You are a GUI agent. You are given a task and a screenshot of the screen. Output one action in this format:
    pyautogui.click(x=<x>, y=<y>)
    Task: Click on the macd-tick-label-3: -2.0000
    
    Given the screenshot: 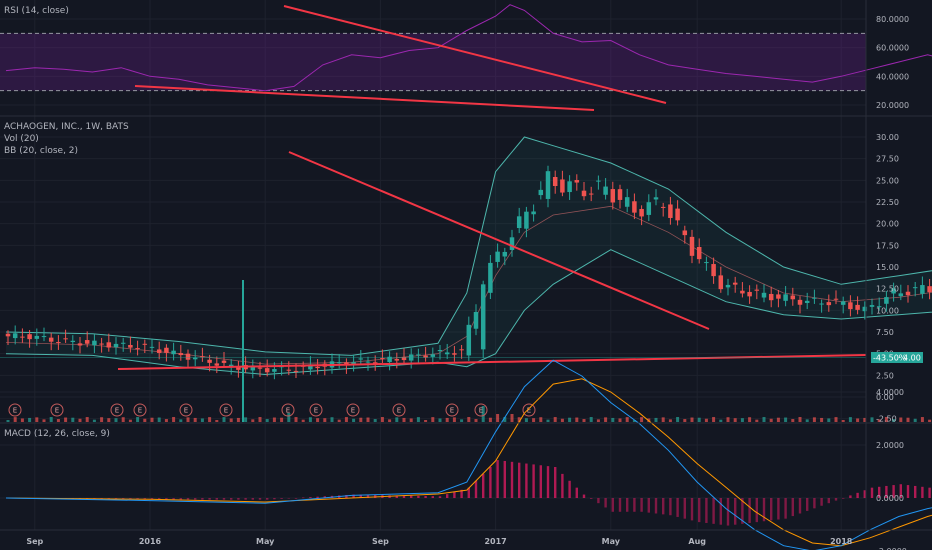 What is the action you would take?
    pyautogui.click(x=891, y=548)
    